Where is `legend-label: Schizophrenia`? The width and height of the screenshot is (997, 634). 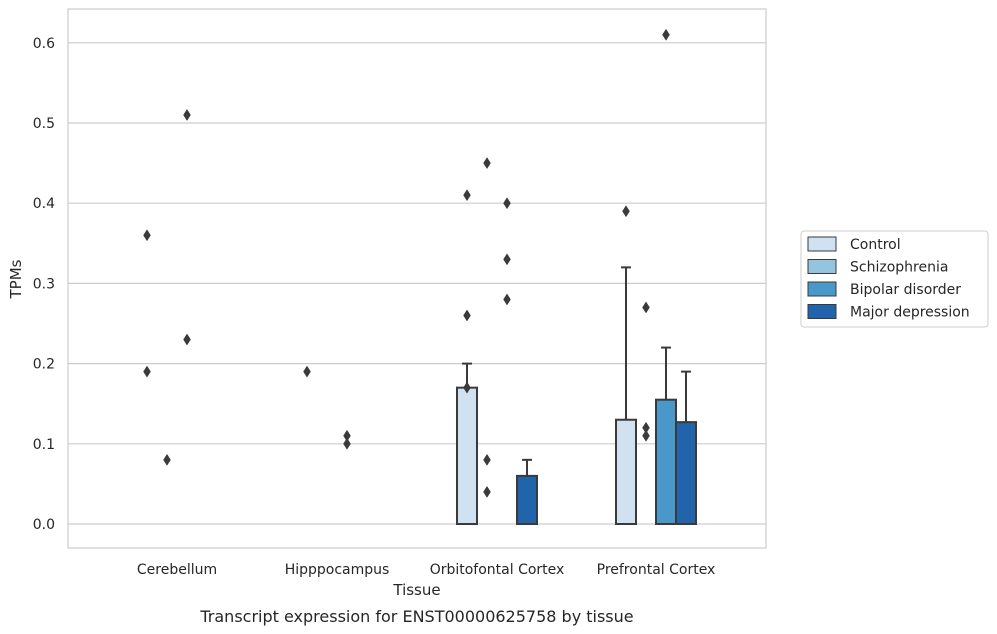 legend-label: Schizophrenia is located at coordinates (899, 268).